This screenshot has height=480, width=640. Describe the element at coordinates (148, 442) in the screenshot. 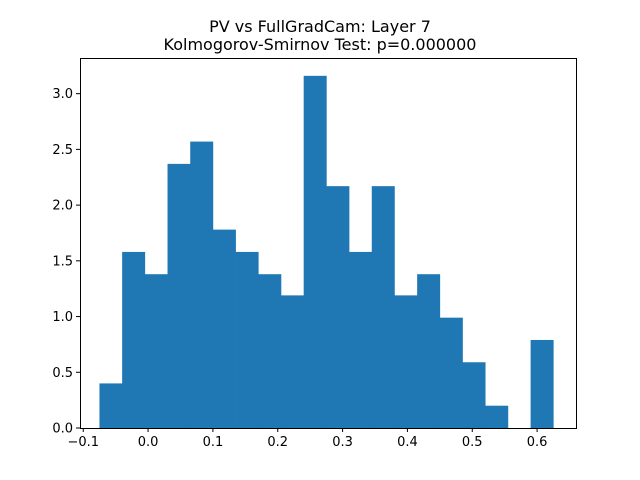

I see `x-tick-label: 0.0` at that location.